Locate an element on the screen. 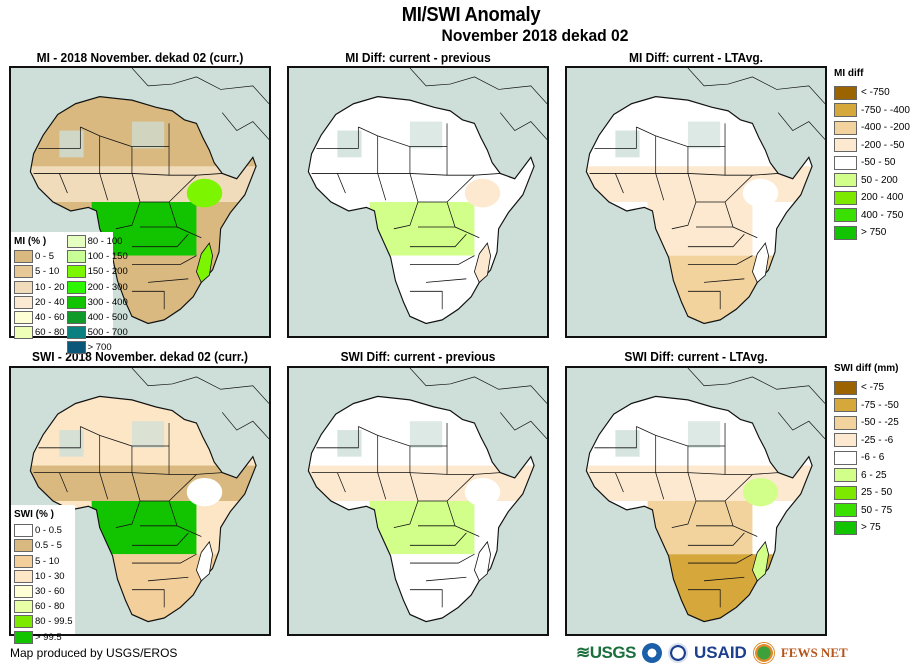 The height and width of the screenshot is (672, 922). legend-label: -400 - -200 is located at coordinates (885, 128).